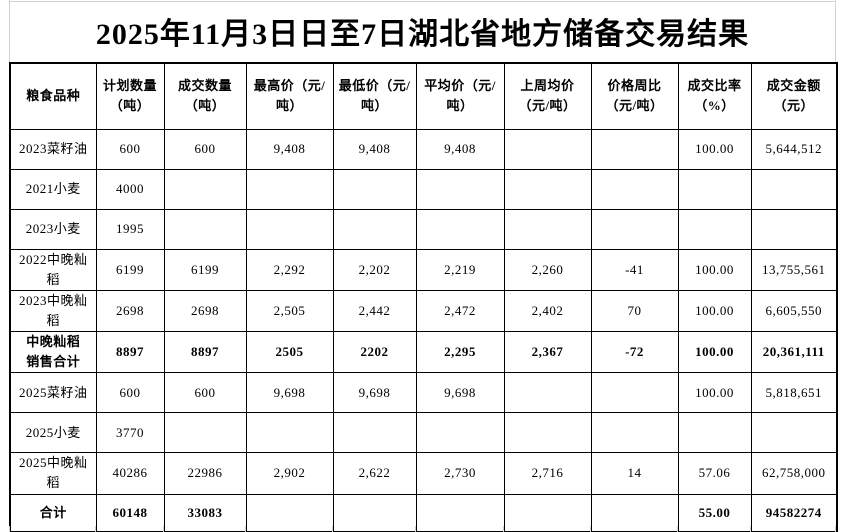 Image resolution: width=841 pixels, height=532 pixels. I want to click on column-header: 最低价（元/ 吨）, so click(374, 96).